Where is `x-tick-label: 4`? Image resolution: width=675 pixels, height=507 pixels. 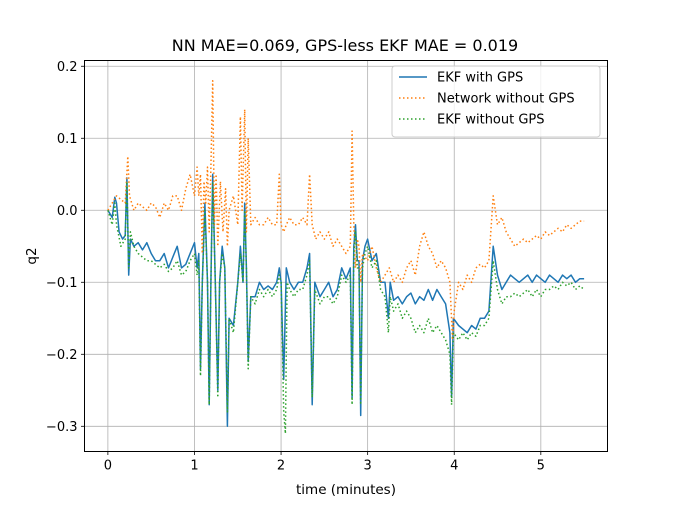
x-tick-label: 4 is located at coordinates (454, 466).